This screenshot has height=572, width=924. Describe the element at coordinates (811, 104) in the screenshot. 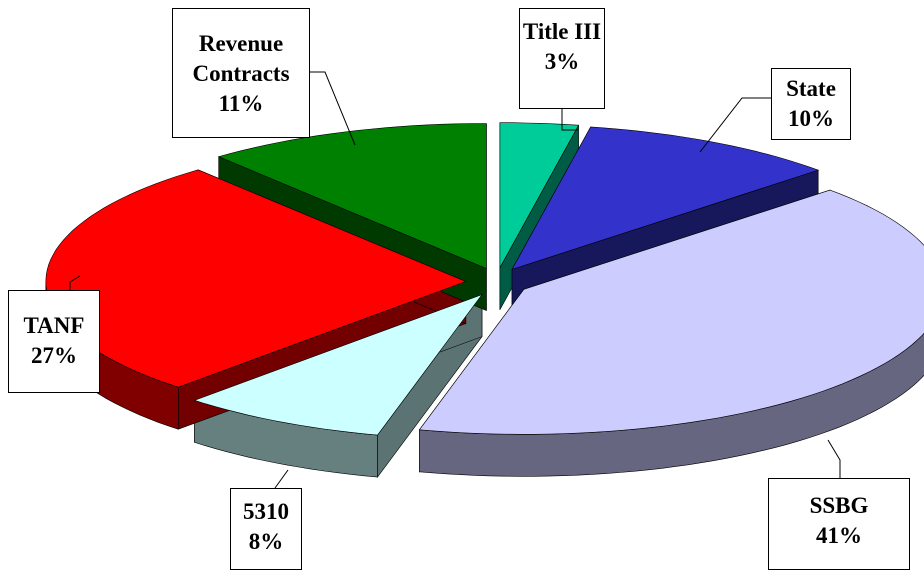

I see `label-box: State 10%` at that location.